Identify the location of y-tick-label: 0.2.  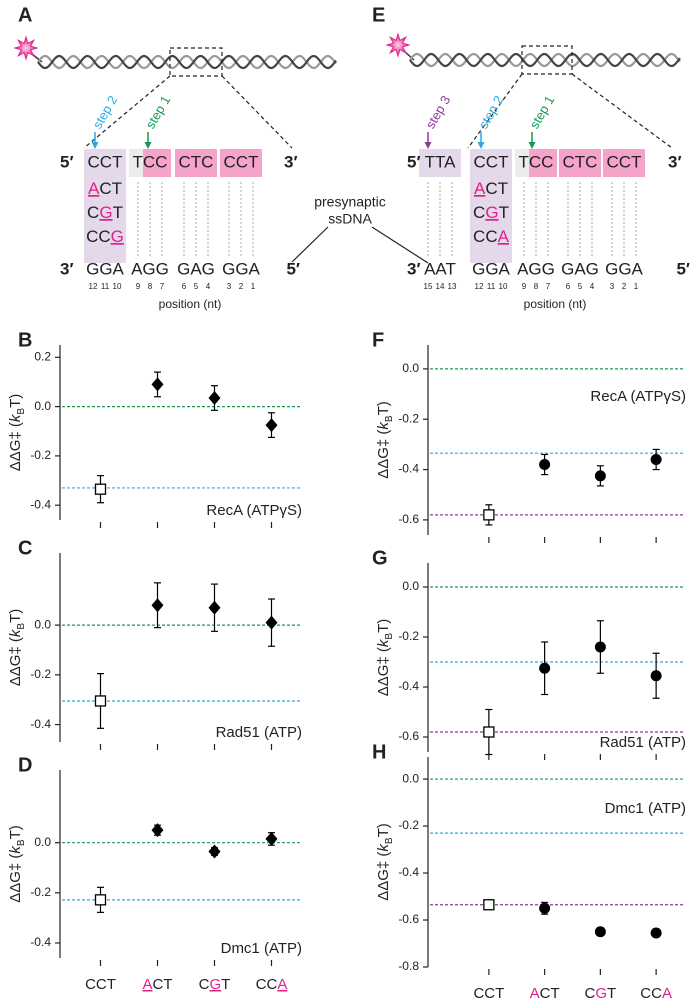
(42, 356).